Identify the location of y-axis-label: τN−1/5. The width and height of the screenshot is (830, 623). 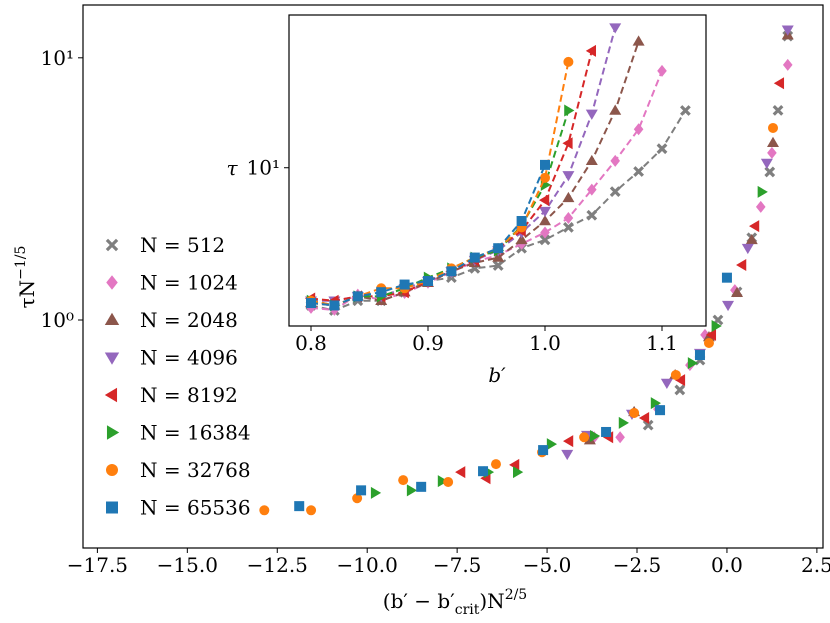
(26, 277).